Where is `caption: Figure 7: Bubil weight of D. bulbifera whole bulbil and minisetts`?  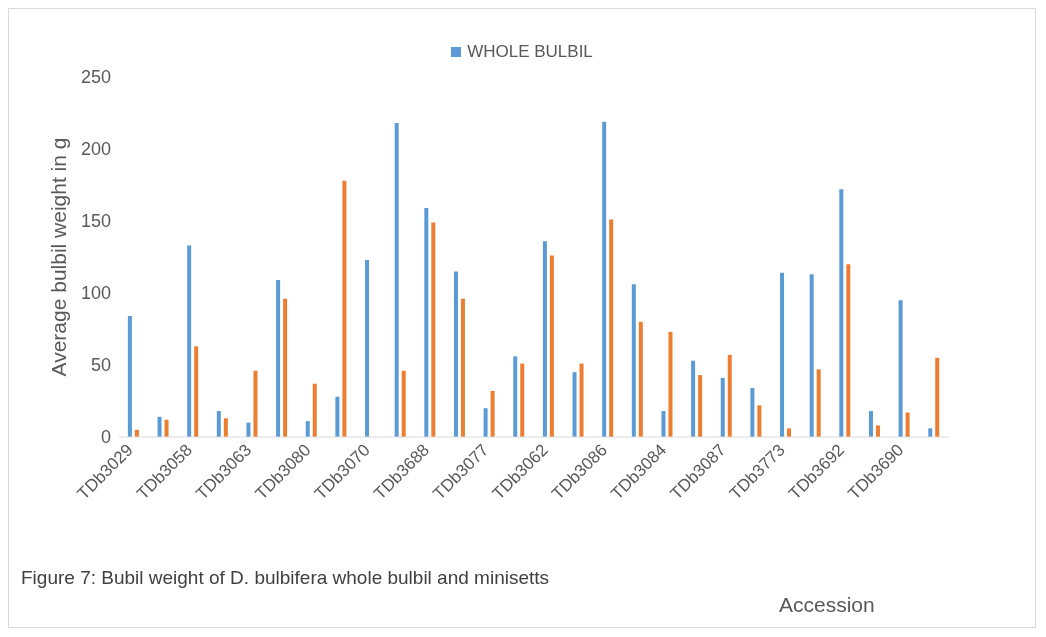
caption: Figure 7: Bubil weight of D. bulbifera whole bulbil and minisetts is located at coordinates (285, 578).